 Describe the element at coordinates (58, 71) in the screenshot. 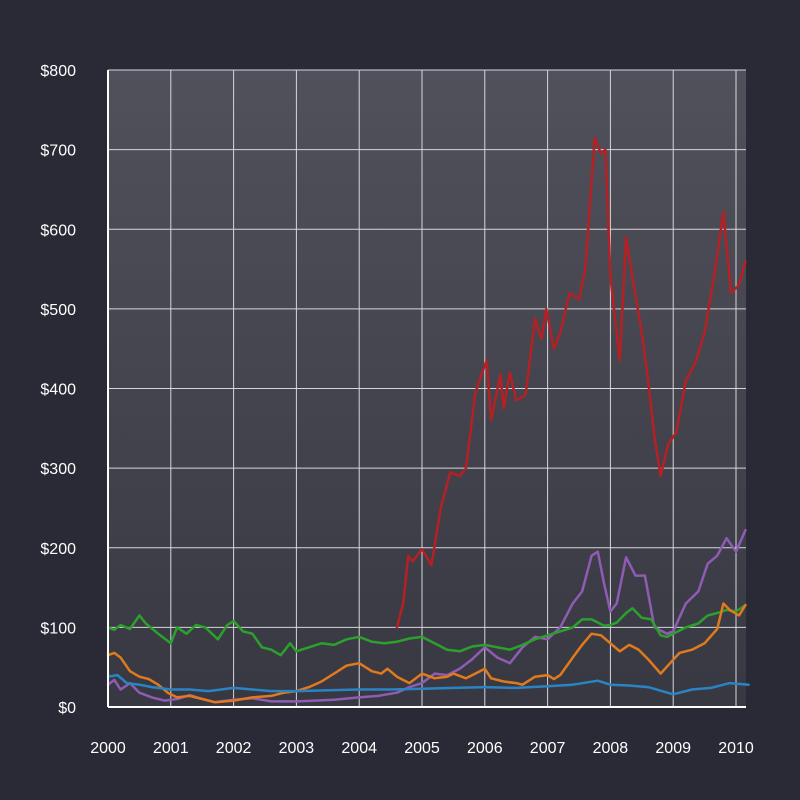

I see `y-tick-label: $800` at that location.